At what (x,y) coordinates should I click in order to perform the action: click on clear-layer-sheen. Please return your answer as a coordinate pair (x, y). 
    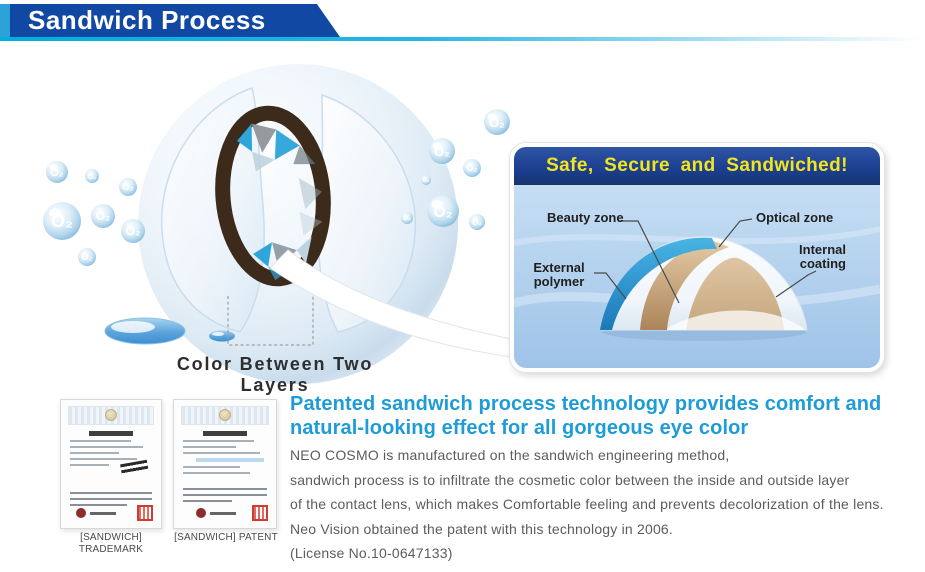
    Looking at the image, I should click on (734, 320).